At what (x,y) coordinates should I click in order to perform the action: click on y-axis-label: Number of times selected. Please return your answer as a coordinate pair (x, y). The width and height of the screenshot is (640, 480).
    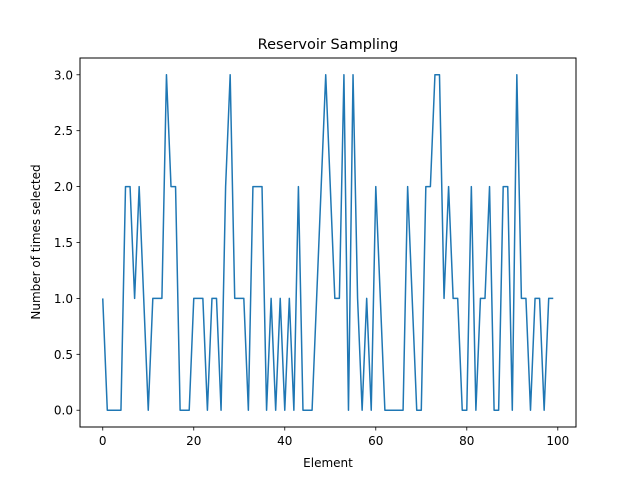
    Looking at the image, I should click on (36, 241).